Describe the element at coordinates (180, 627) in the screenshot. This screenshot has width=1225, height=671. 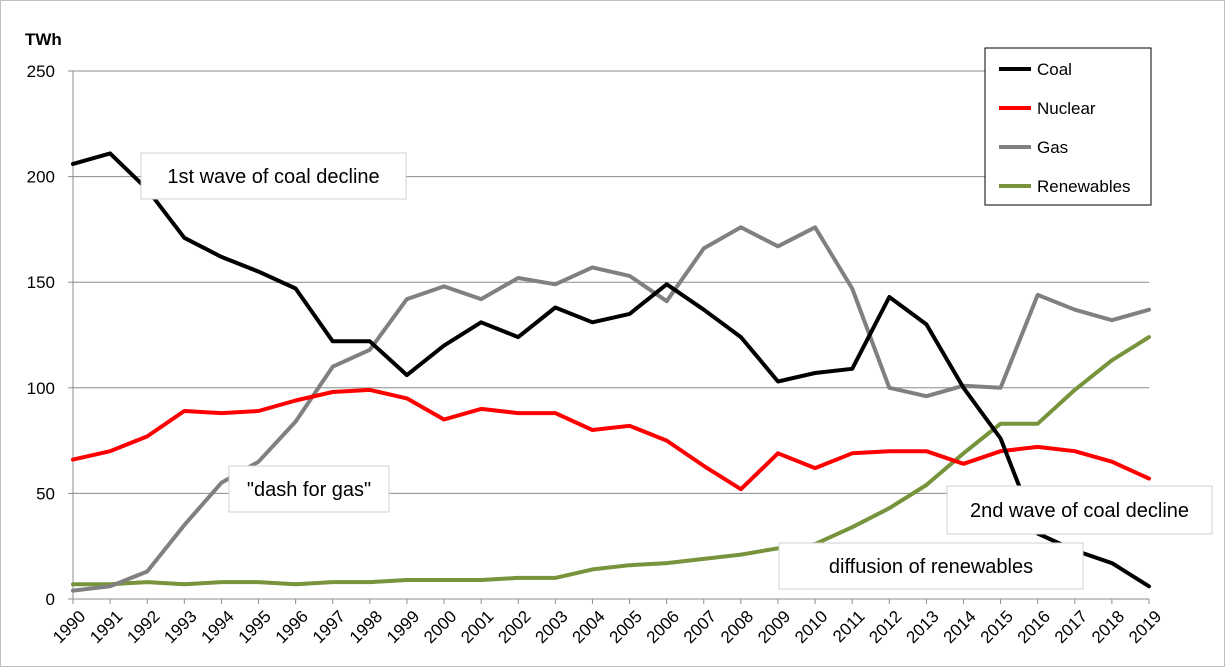
I see `x-tick-label-1993: 1993` at that location.